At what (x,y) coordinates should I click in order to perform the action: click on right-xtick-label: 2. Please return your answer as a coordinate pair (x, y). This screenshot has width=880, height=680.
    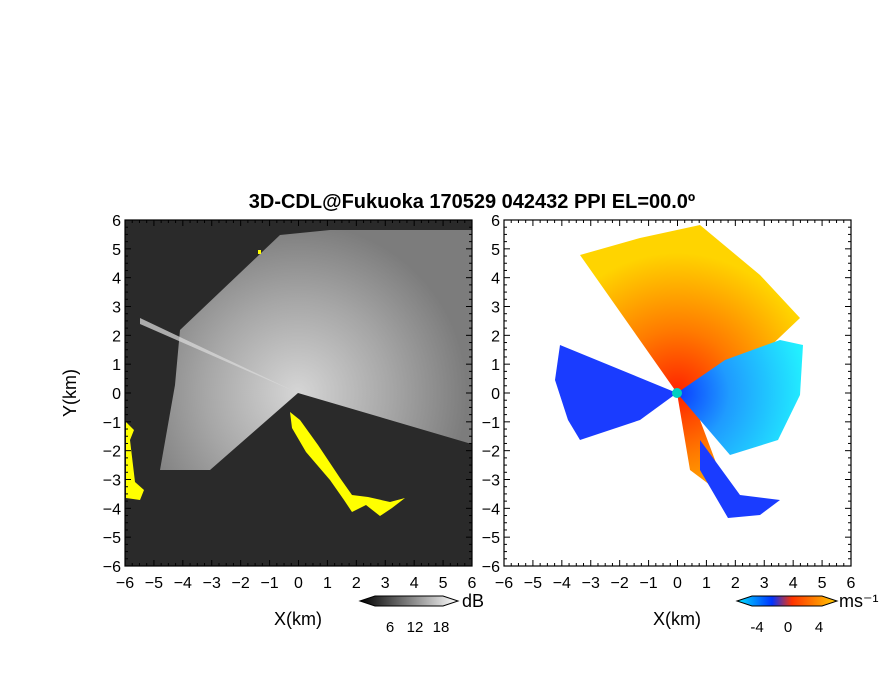
    Looking at the image, I should click on (735, 583).